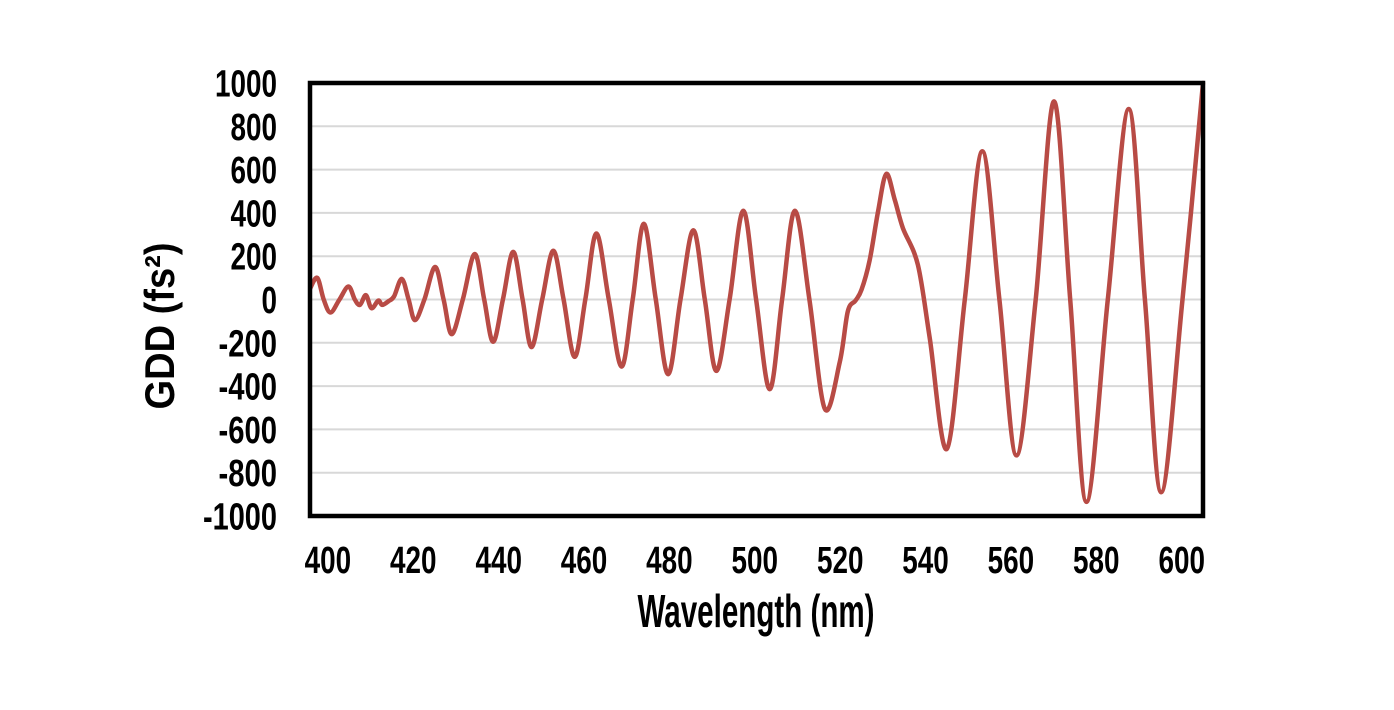 This screenshot has height=710, width=1394. I want to click on y-tick-label: 600, so click(254, 171).